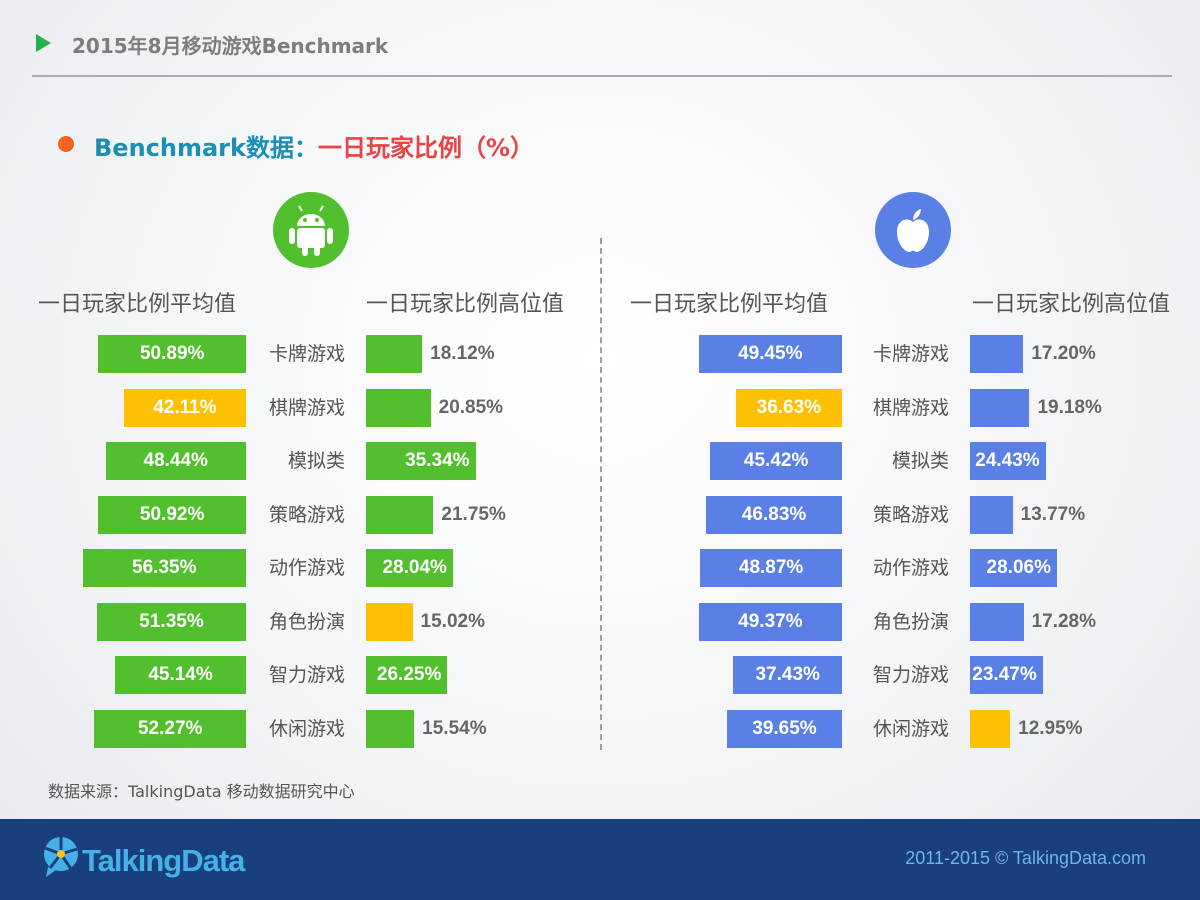 This screenshot has height=900, width=1200. I want to click on ios-avg-value-label: 36.63%, so click(789, 407).